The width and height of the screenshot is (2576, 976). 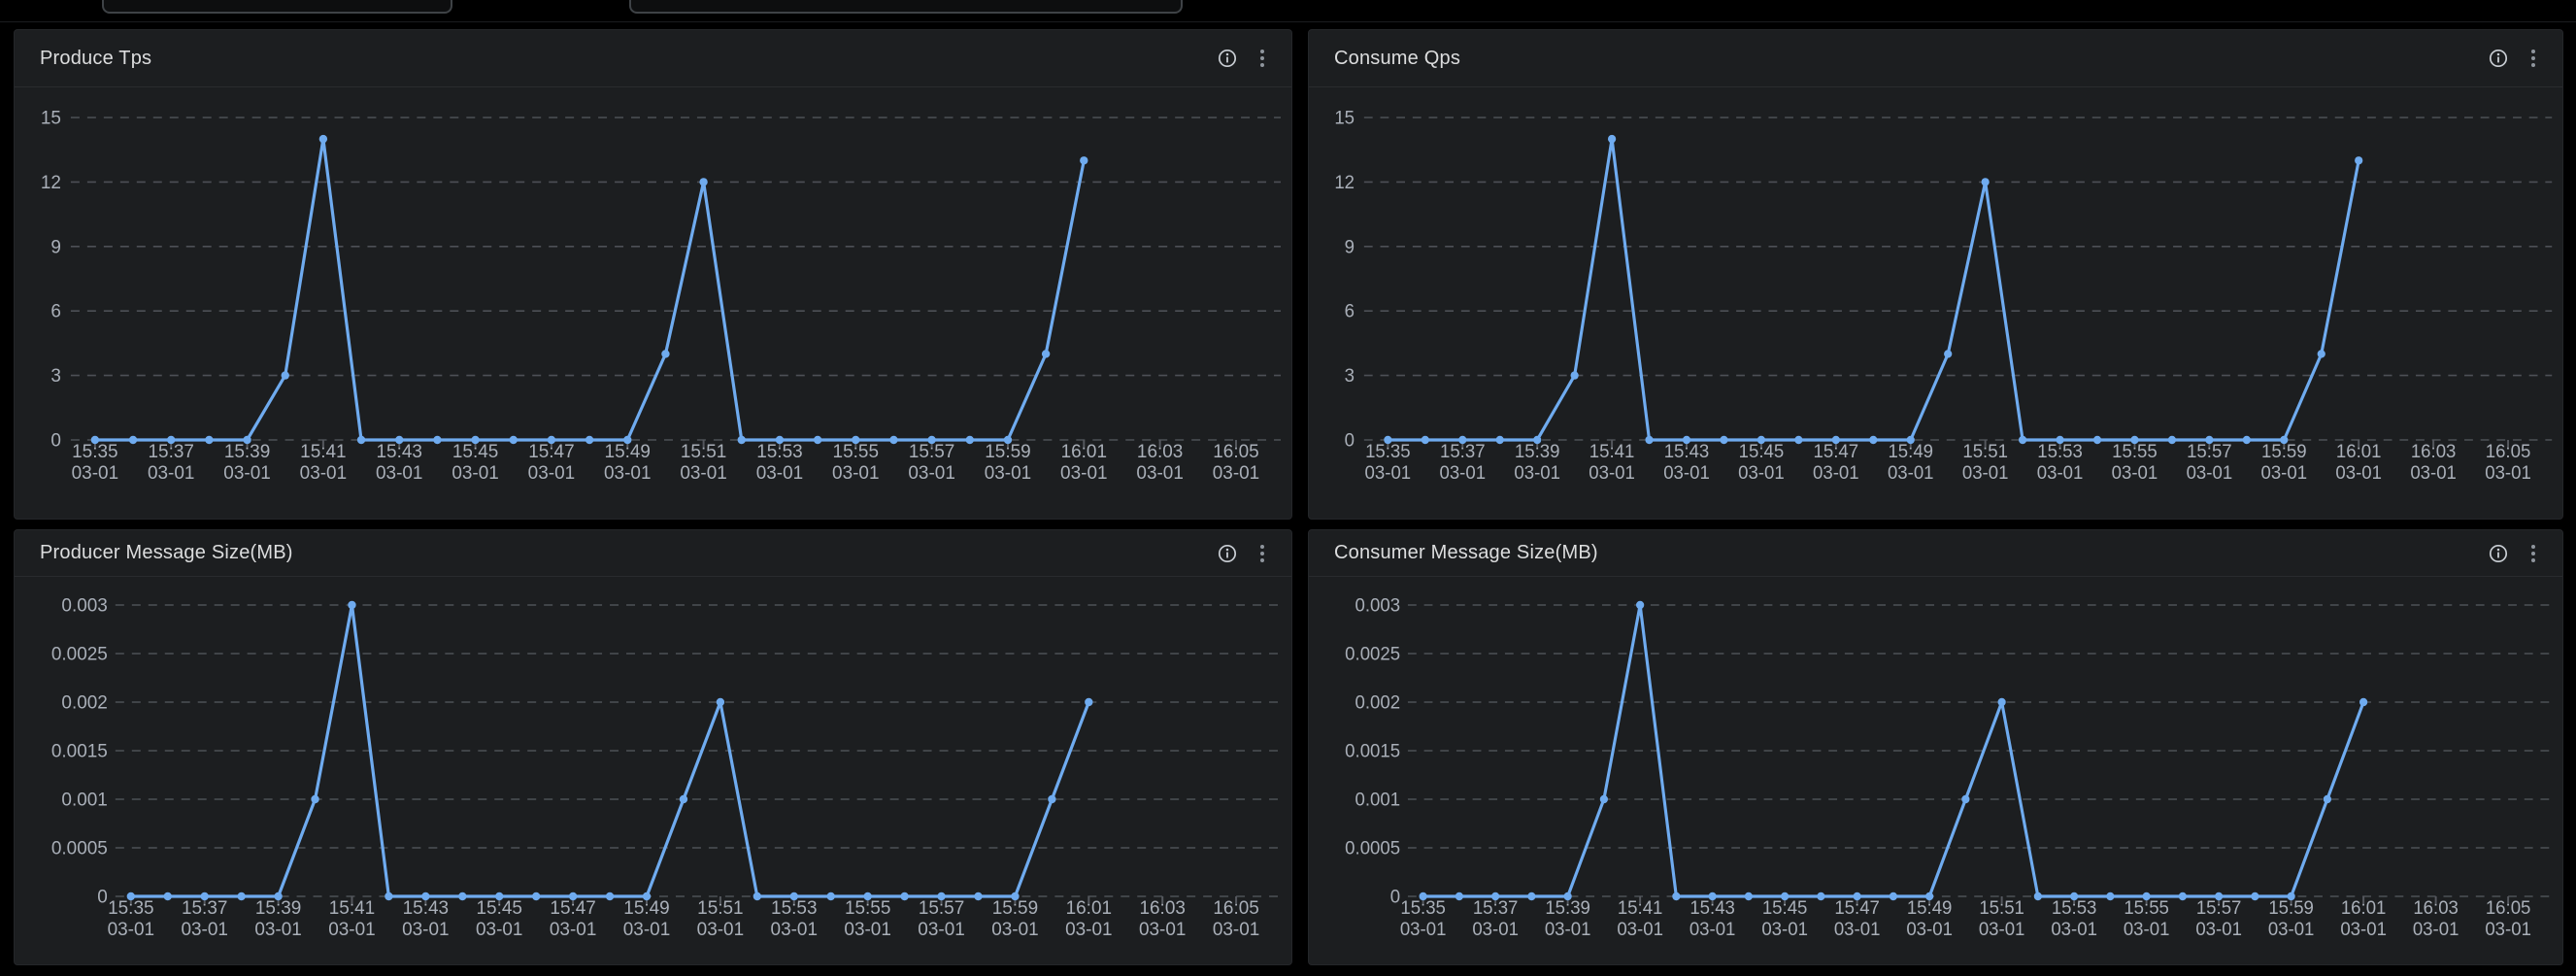 I want to click on x-tick-label-time: 15:35, so click(x=130, y=908).